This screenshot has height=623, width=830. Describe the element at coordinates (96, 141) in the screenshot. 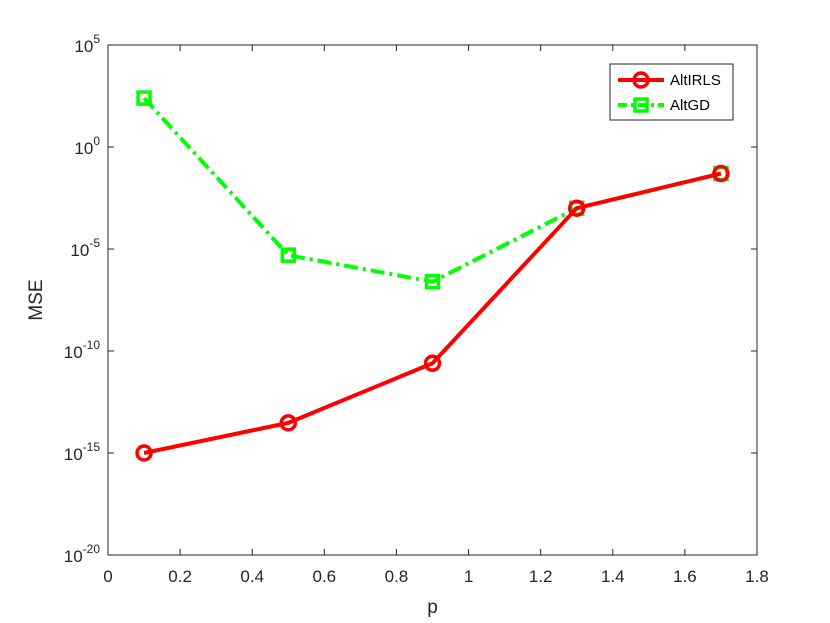

I see `y-tick-exponent: 0` at that location.